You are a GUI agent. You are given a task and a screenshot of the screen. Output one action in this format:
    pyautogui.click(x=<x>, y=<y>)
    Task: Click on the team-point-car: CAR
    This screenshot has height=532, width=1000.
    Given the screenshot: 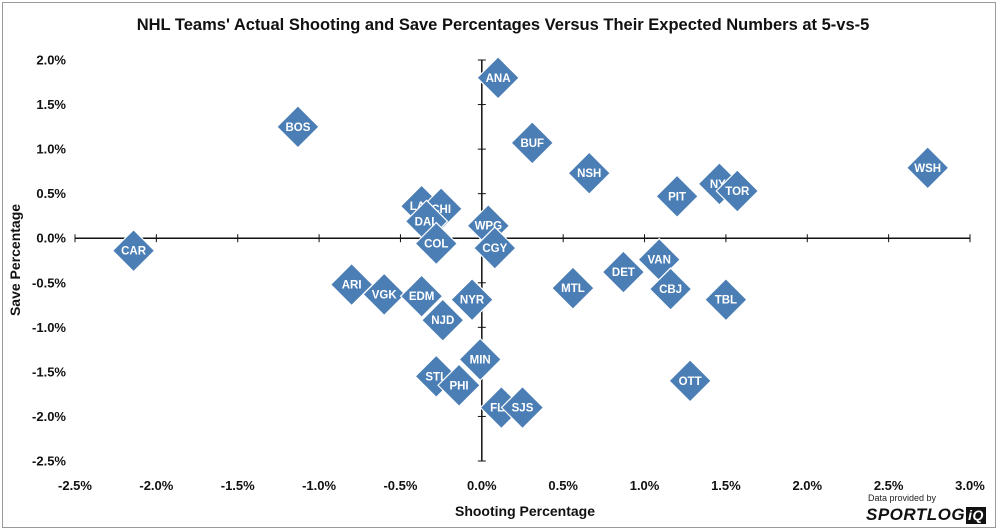 What is the action you would take?
    pyautogui.click(x=133, y=250)
    